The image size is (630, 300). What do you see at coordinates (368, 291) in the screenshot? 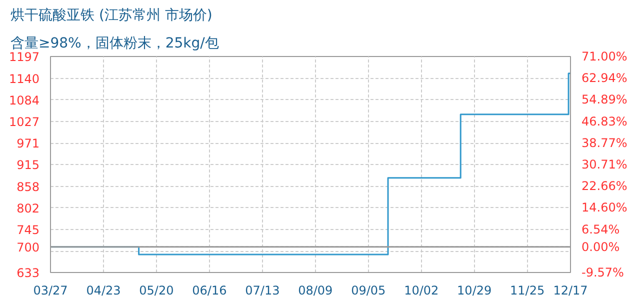
I see `x-tick-label: 09/05` at bounding box center [368, 291].